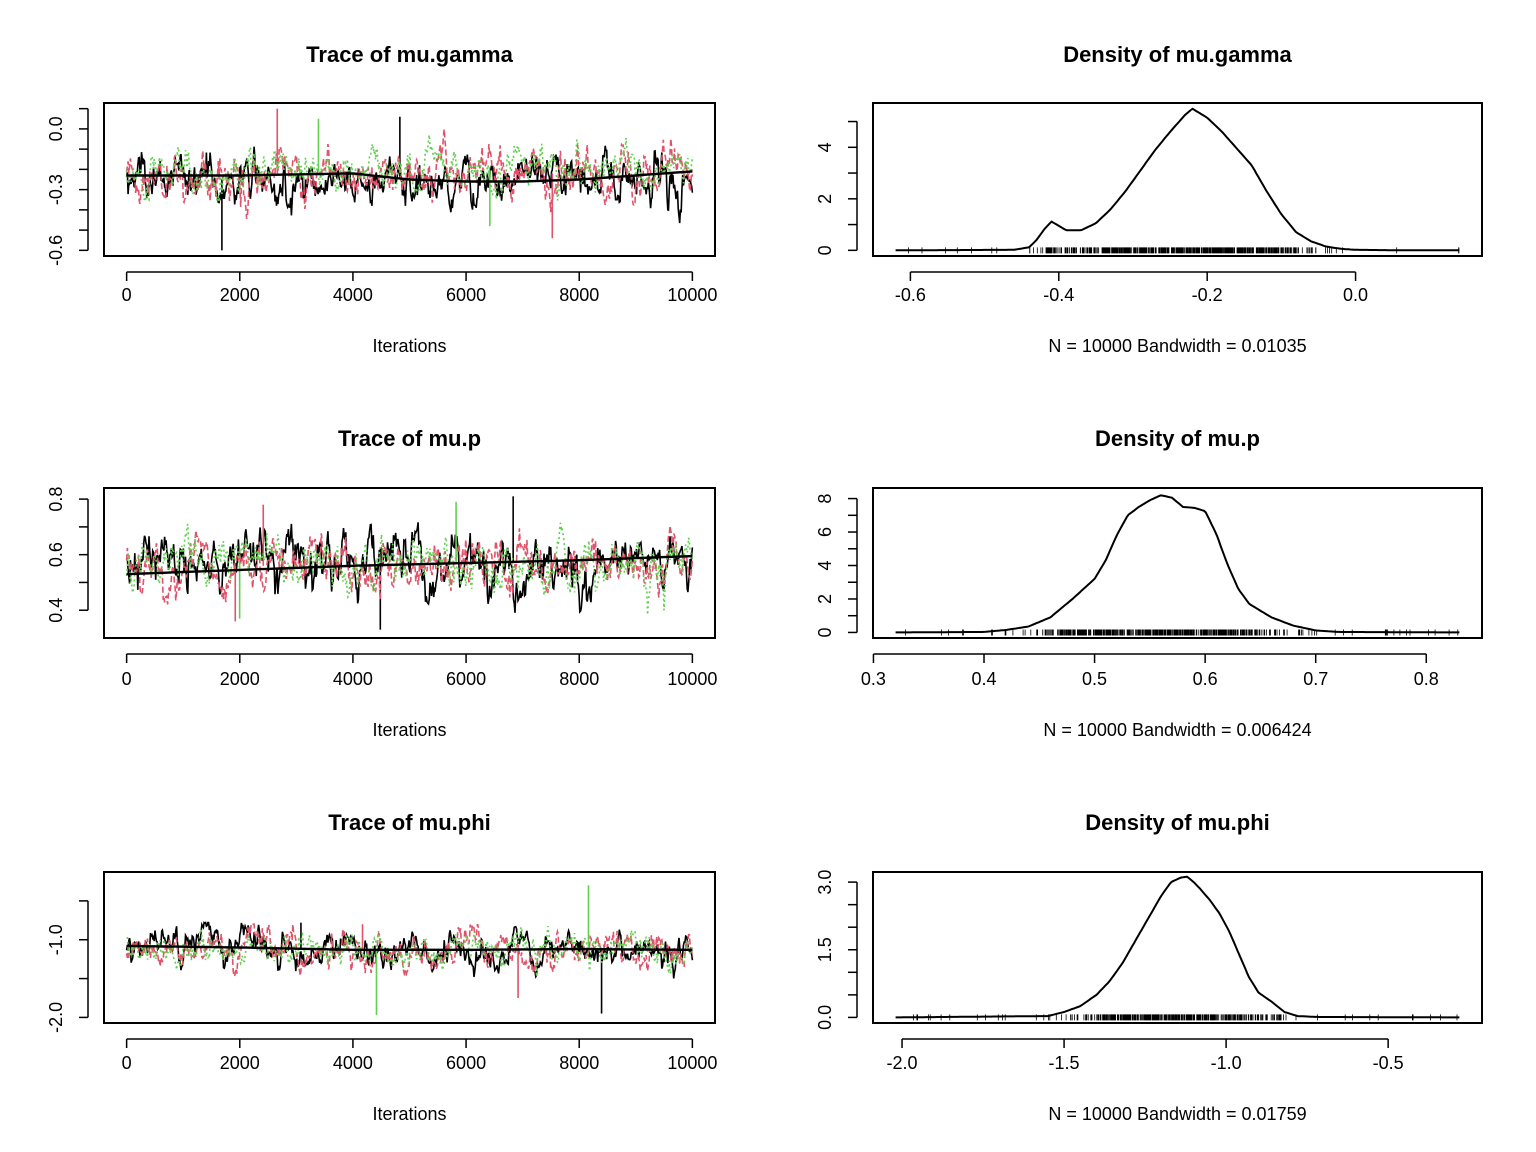 The width and height of the screenshot is (1536, 1152). What do you see at coordinates (56, 939) in the screenshot?
I see `y-tick-label: -1.0` at bounding box center [56, 939].